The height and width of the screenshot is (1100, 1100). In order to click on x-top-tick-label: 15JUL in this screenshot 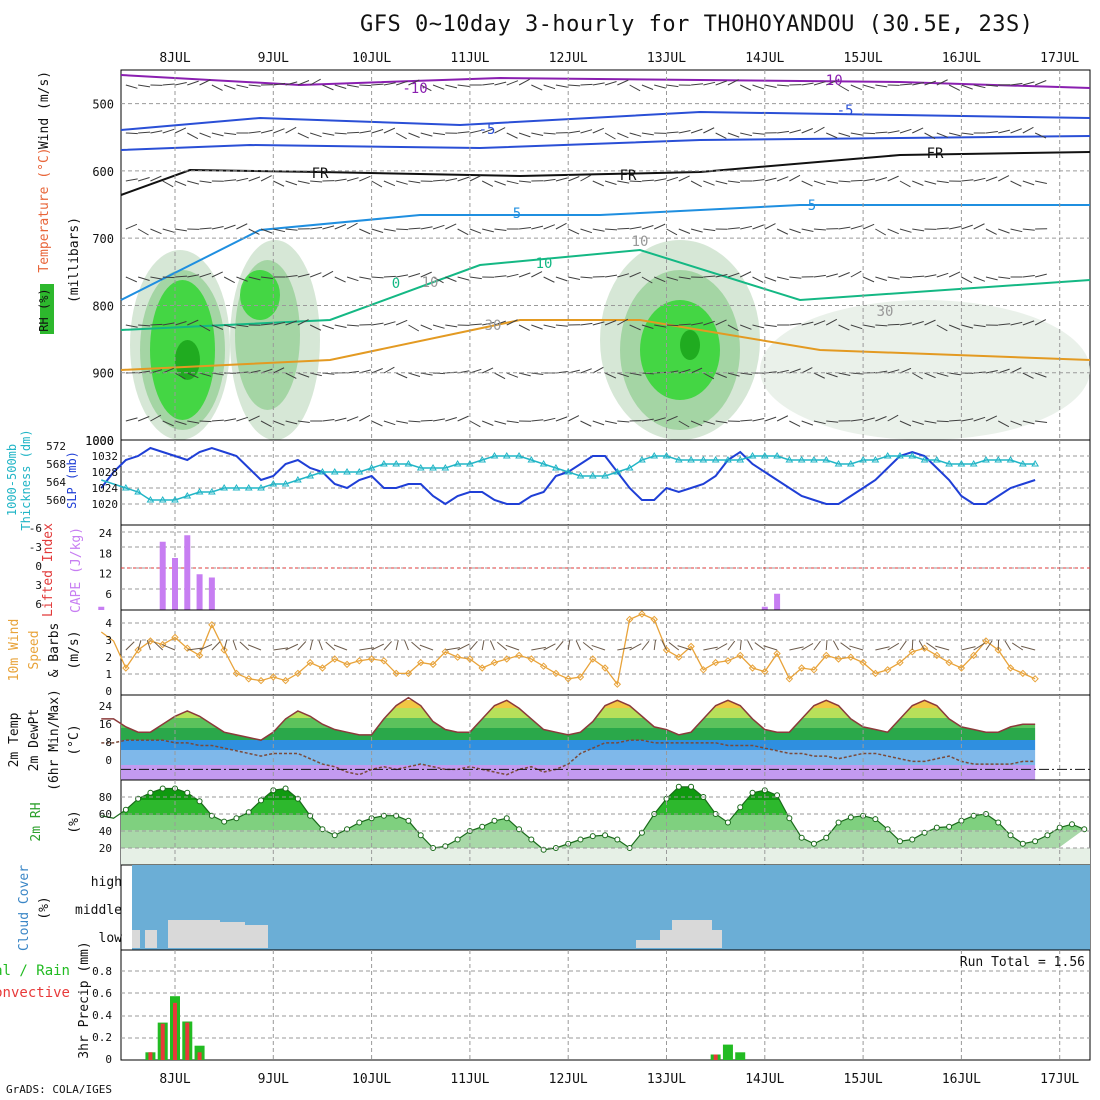, I will do `click(863, 58)`.